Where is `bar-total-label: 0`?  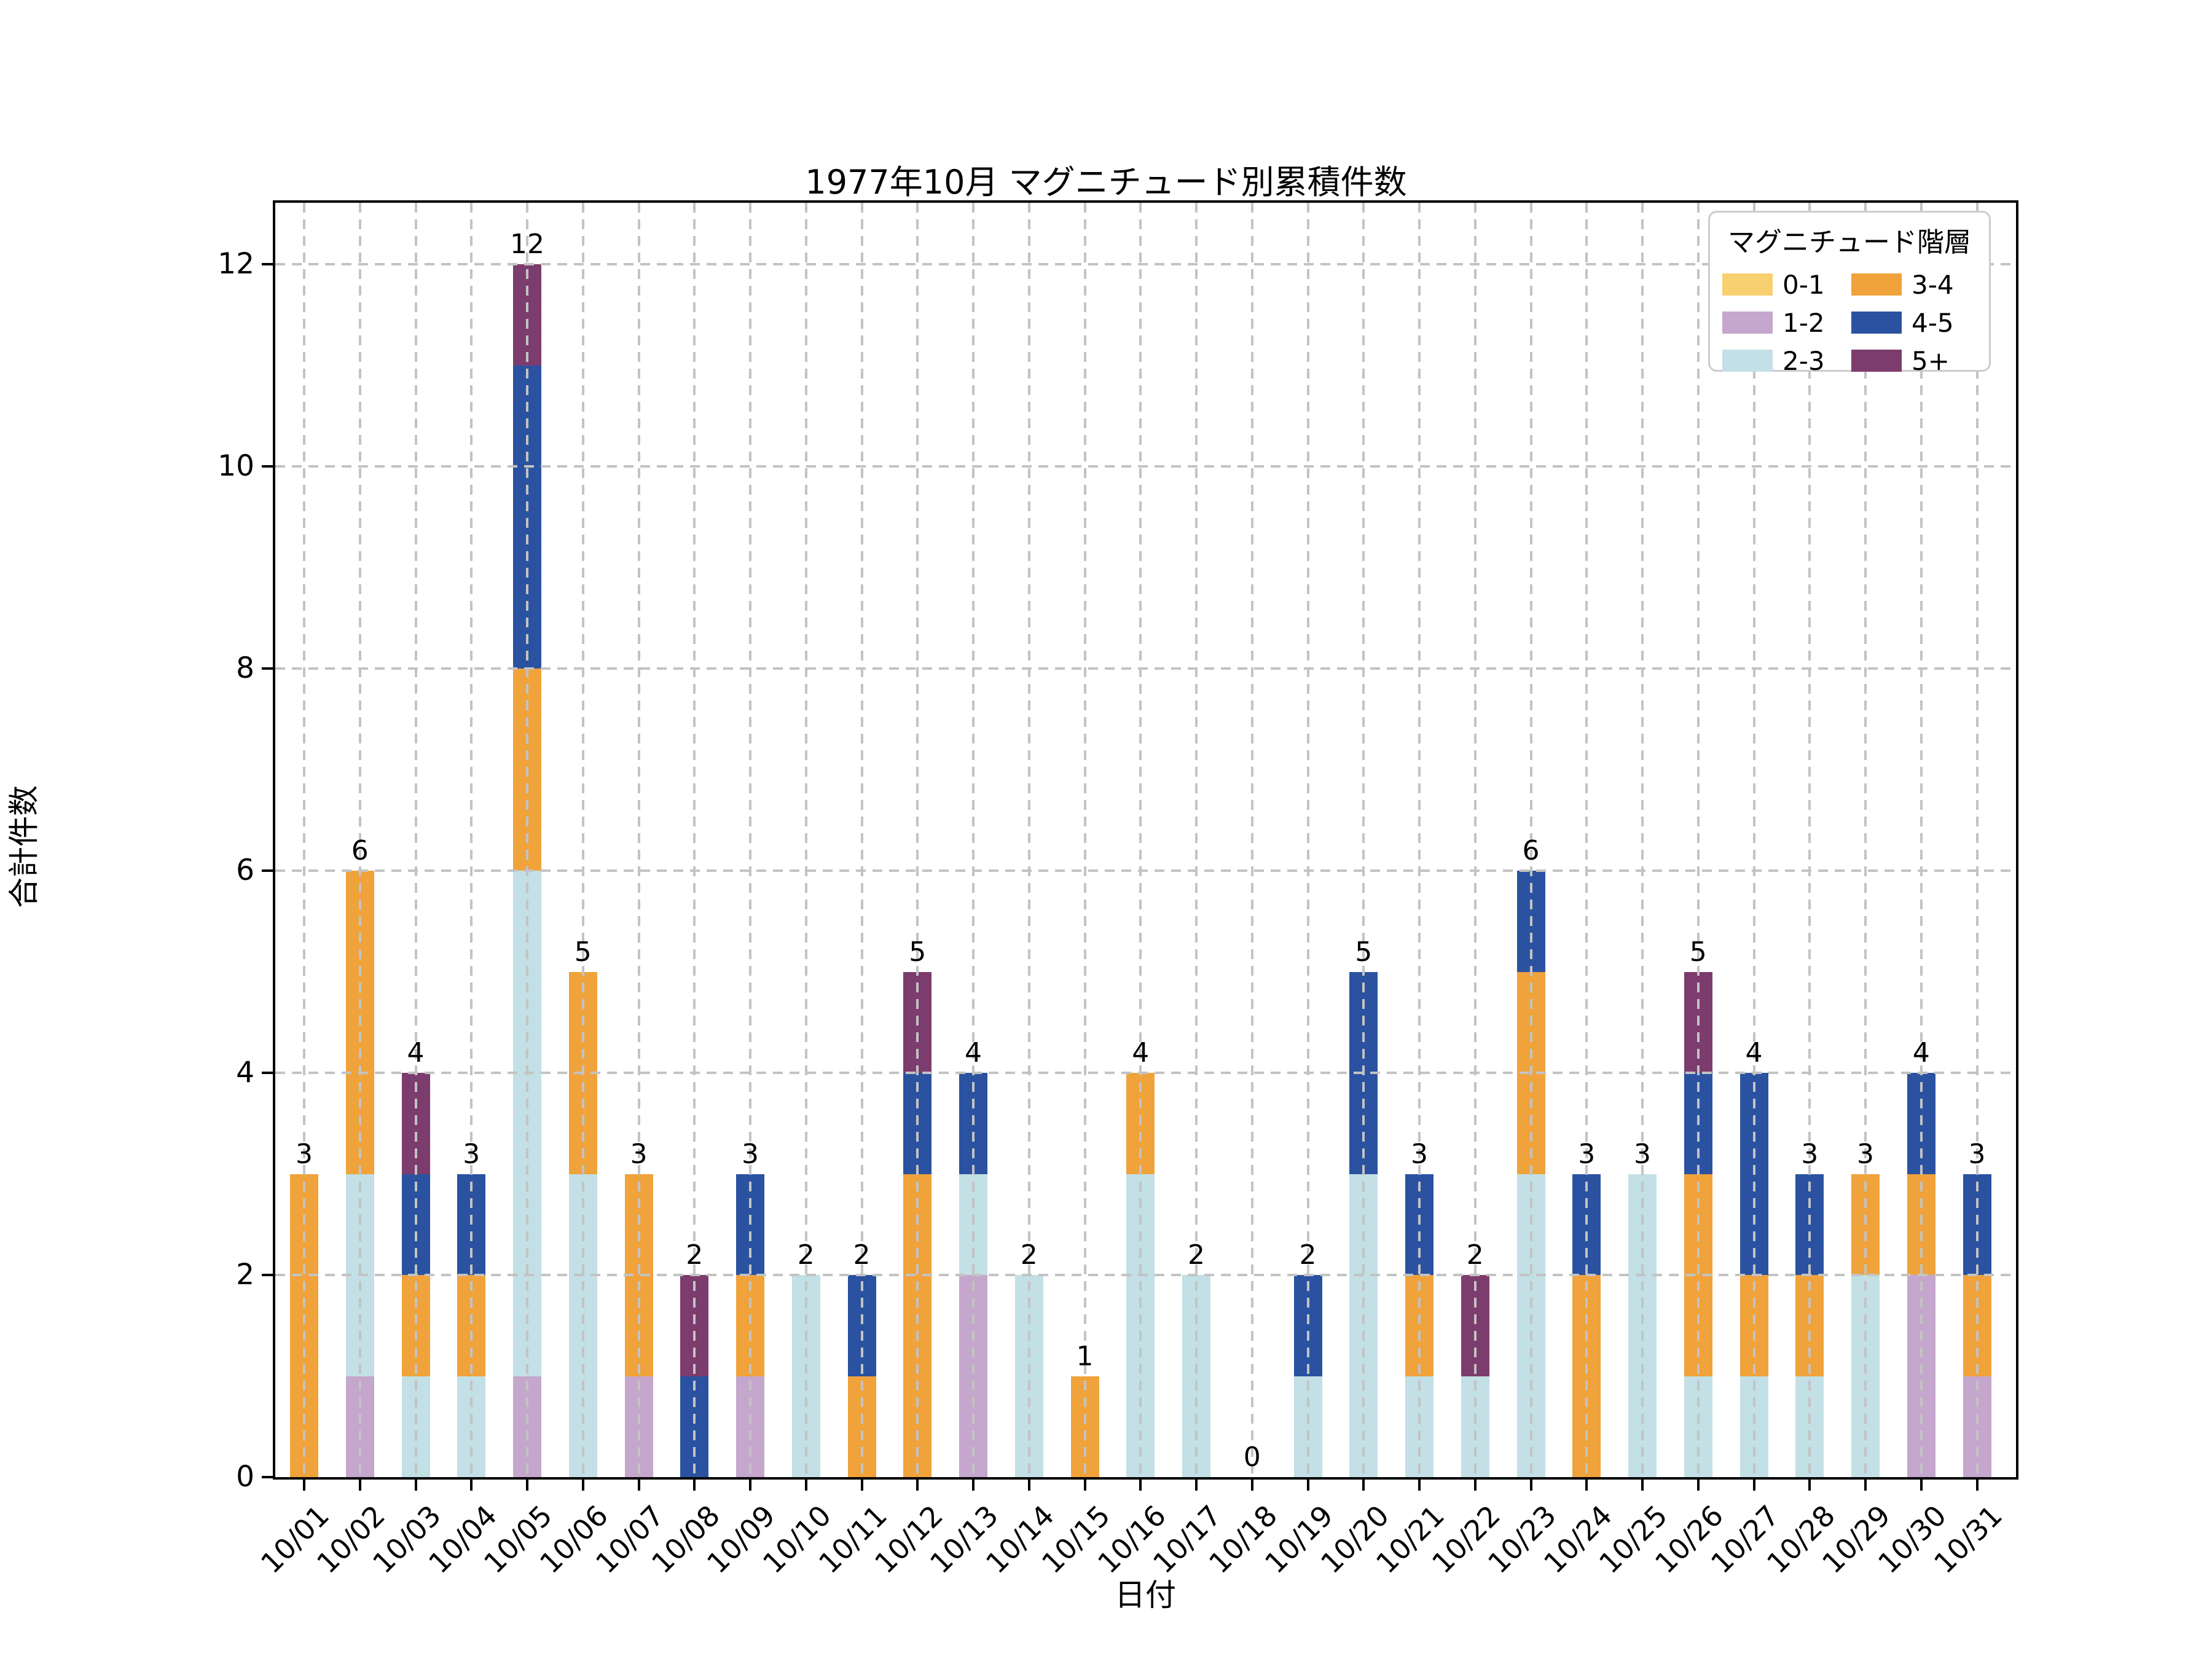
bar-total-label: 0 is located at coordinates (1252, 1457).